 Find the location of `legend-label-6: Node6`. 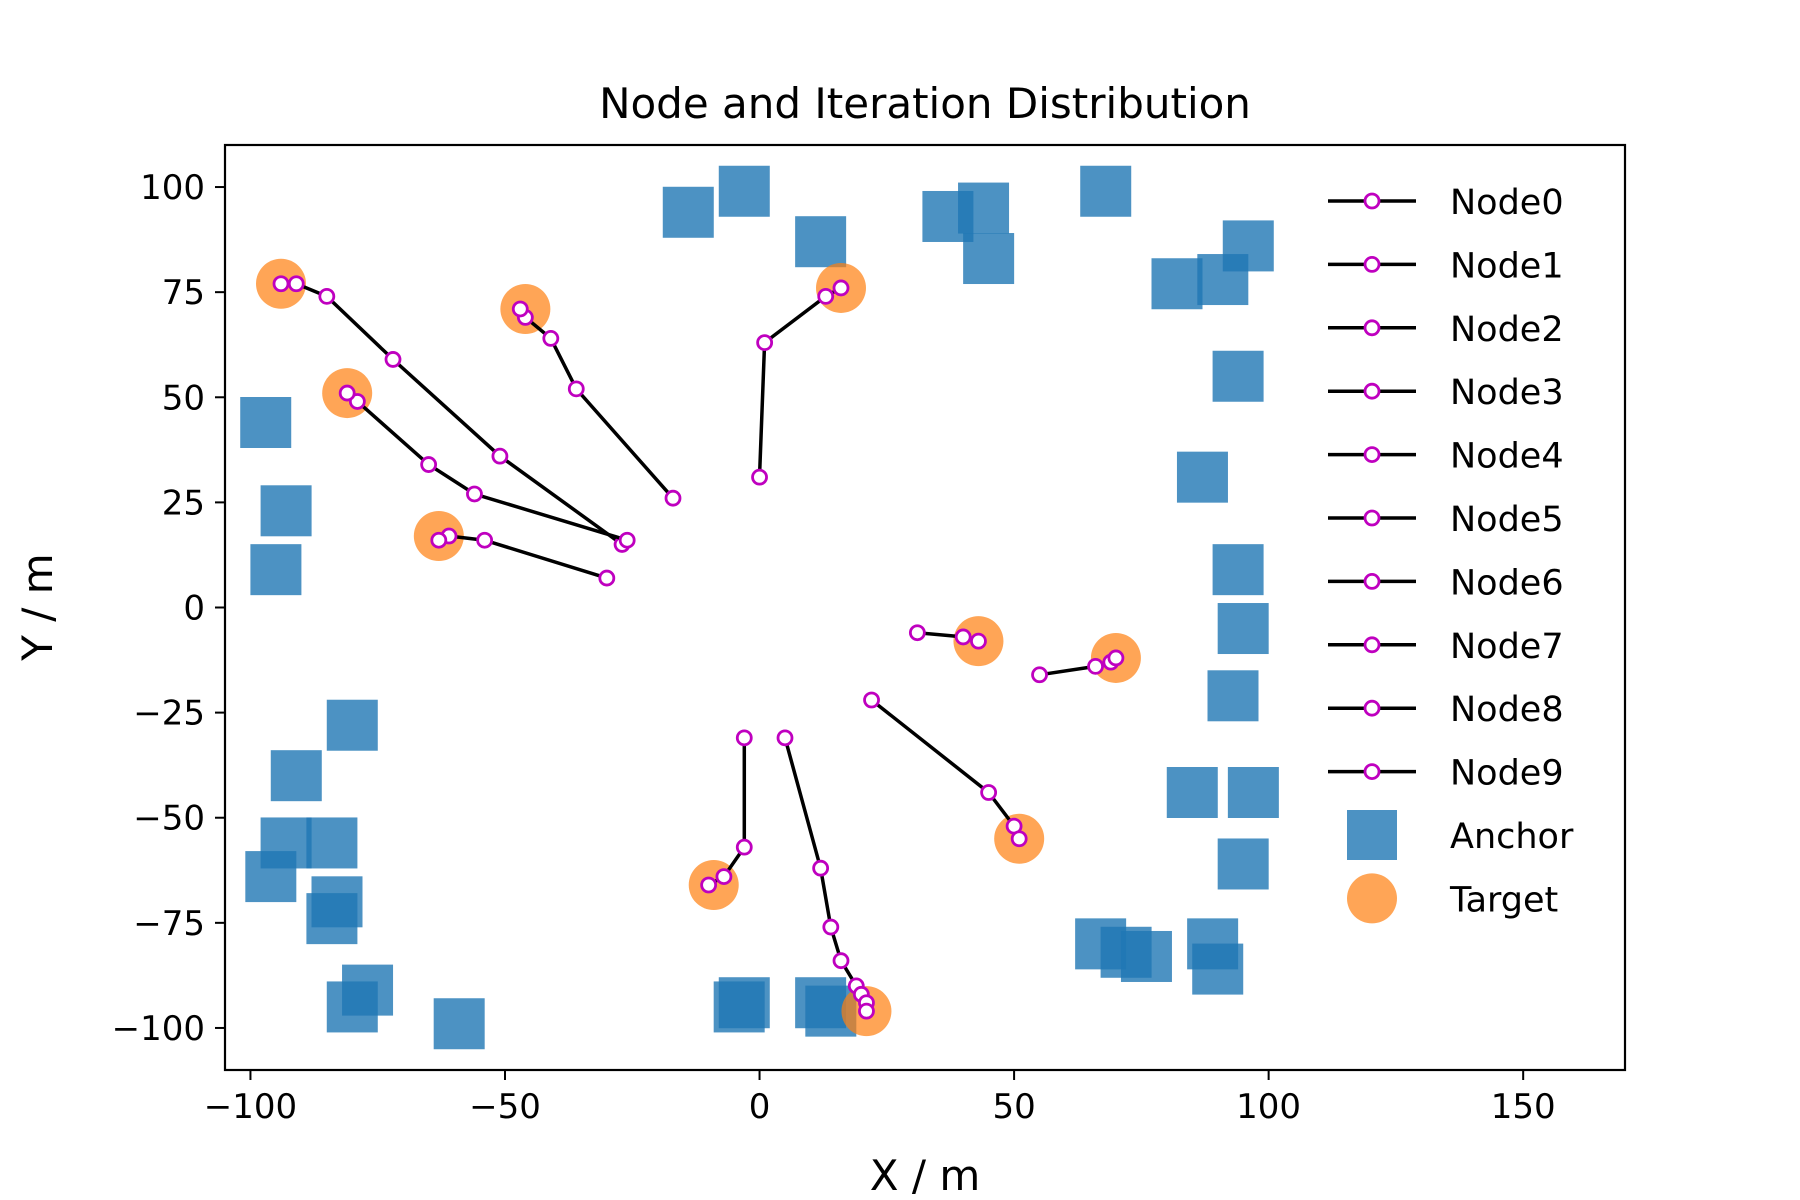

legend-label-6: Node6 is located at coordinates (1507, 583).